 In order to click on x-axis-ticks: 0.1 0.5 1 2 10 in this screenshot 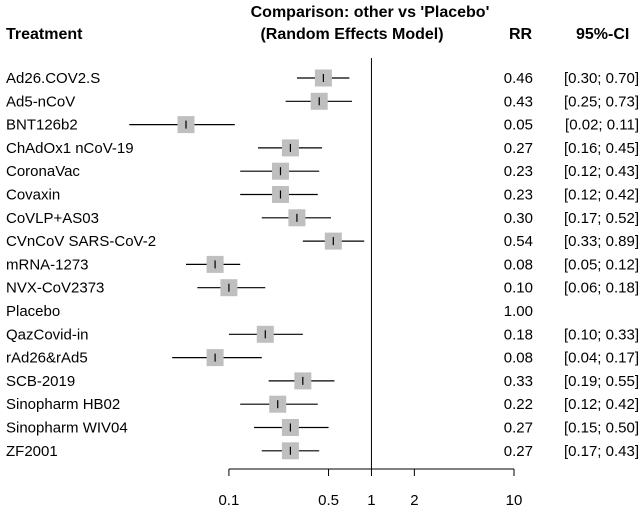, I will do `click(370, 489)`.